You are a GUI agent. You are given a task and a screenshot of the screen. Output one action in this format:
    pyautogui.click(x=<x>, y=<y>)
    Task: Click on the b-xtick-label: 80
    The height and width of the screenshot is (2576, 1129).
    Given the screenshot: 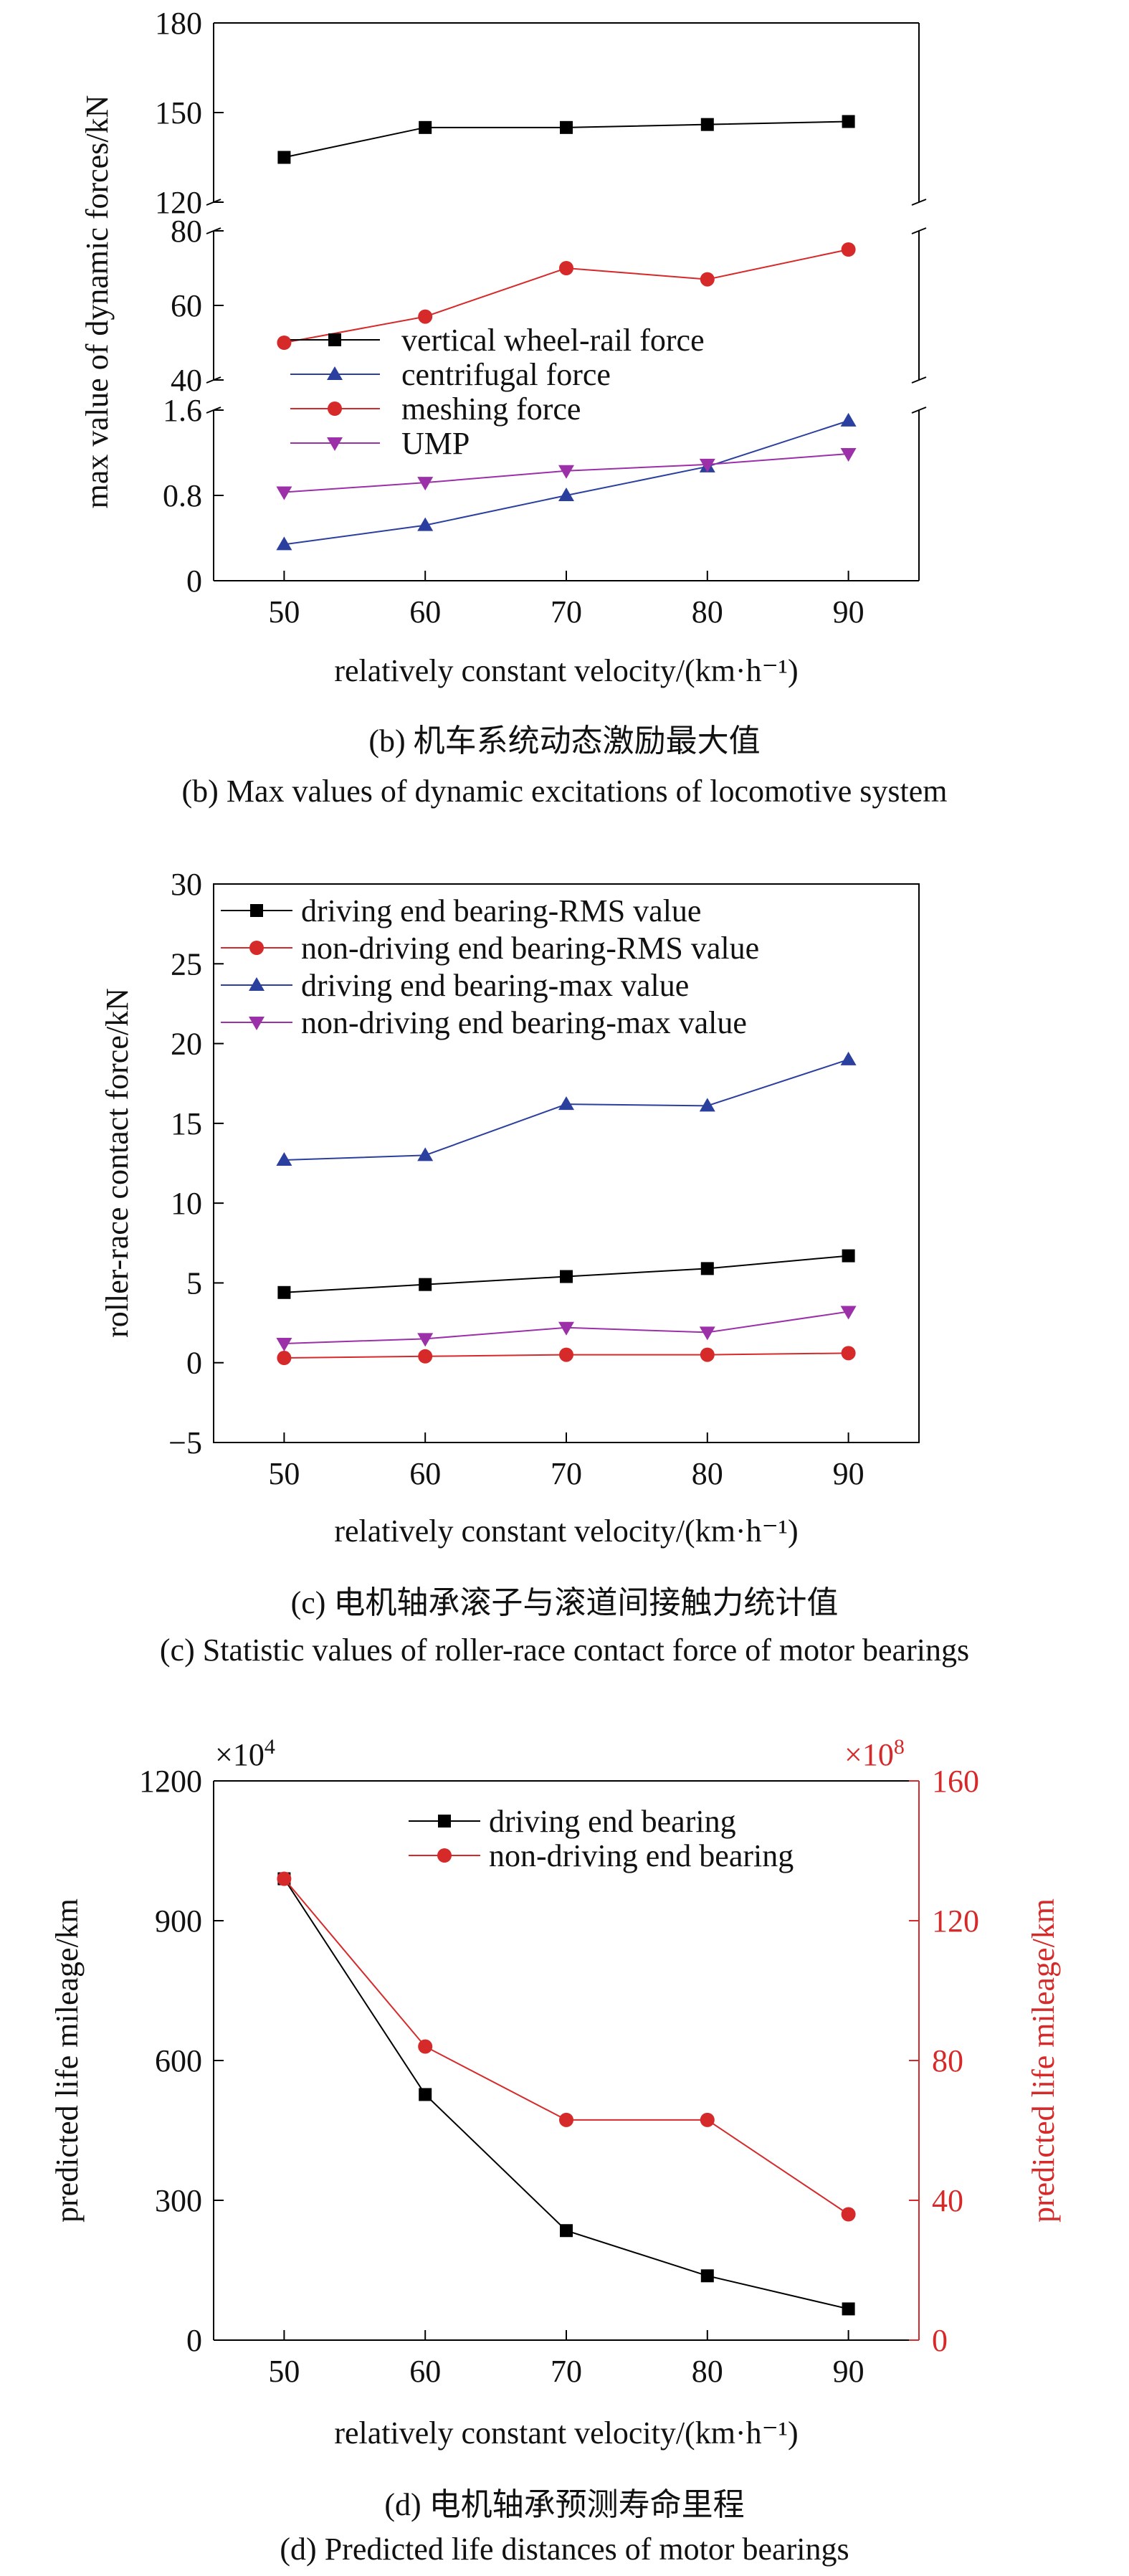 What is the action you would take?
    pyautogui.click(x=707, y=611)
    